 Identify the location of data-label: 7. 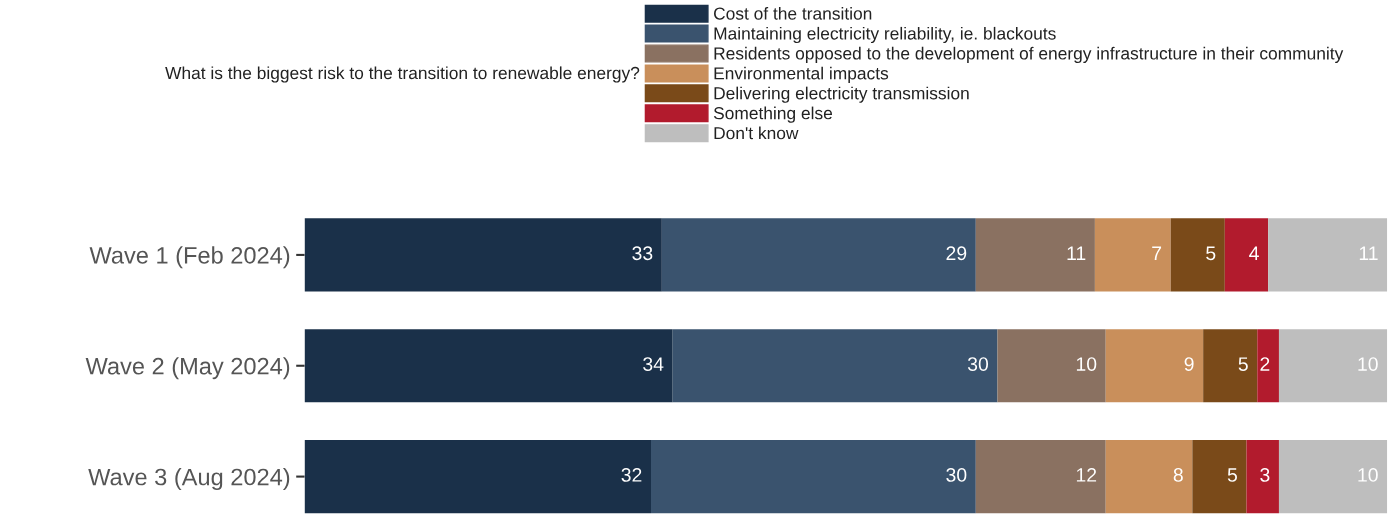
(1157, 253).